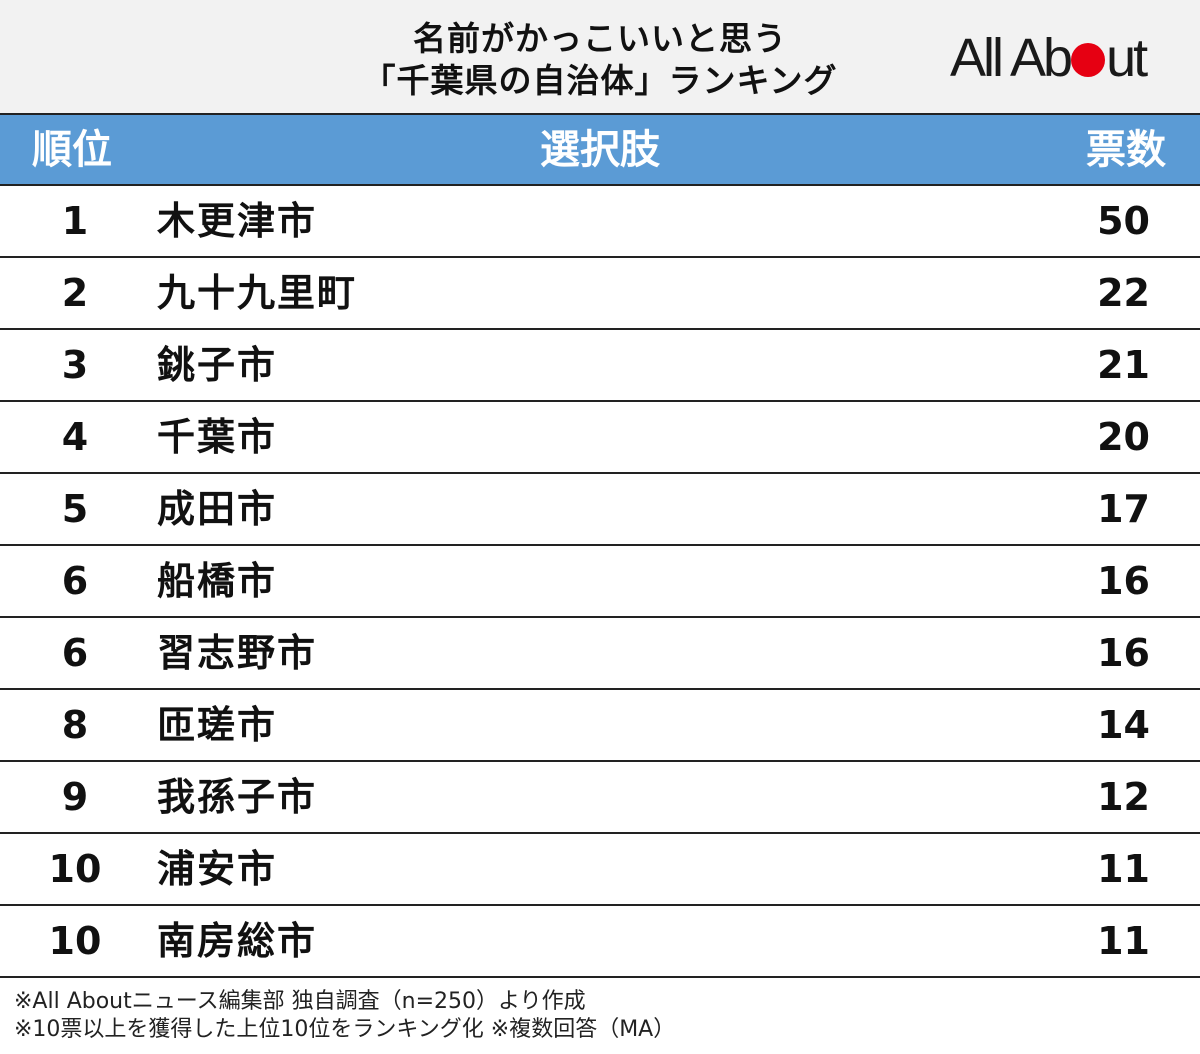 The height and width of the screenshot is (1054, 1200). Describe the element at coordinates (600, 654) in the screenshot. I see `table-row: 6 習志野市 16` at that location.